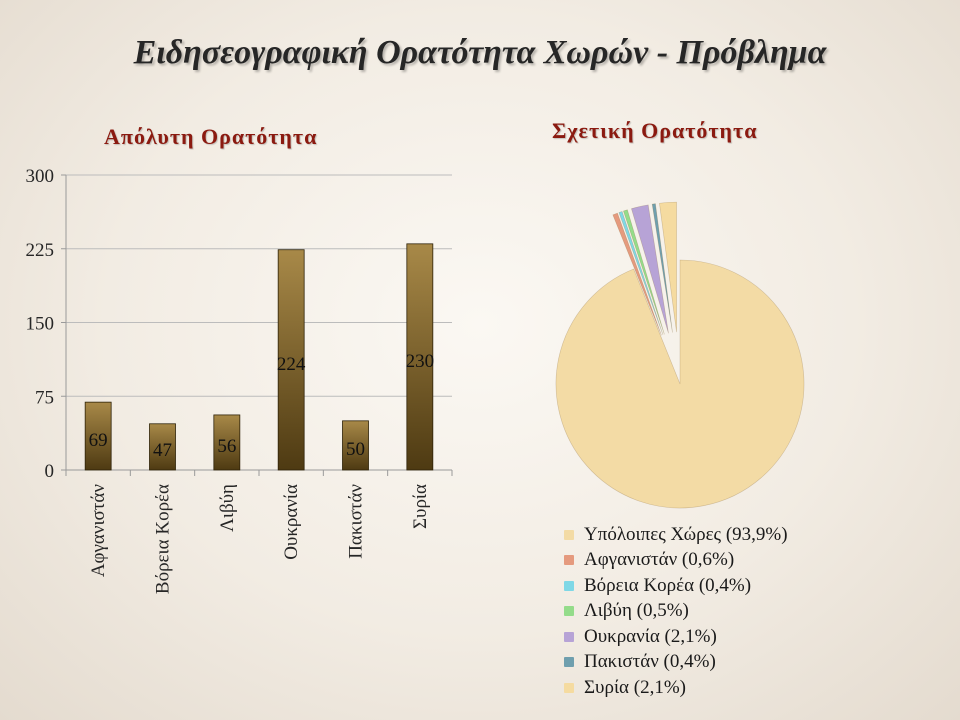  Describe the element at coordinates (356, 521) in the screenshot. I see `x-tick-label: Πακιστάν` at that location.